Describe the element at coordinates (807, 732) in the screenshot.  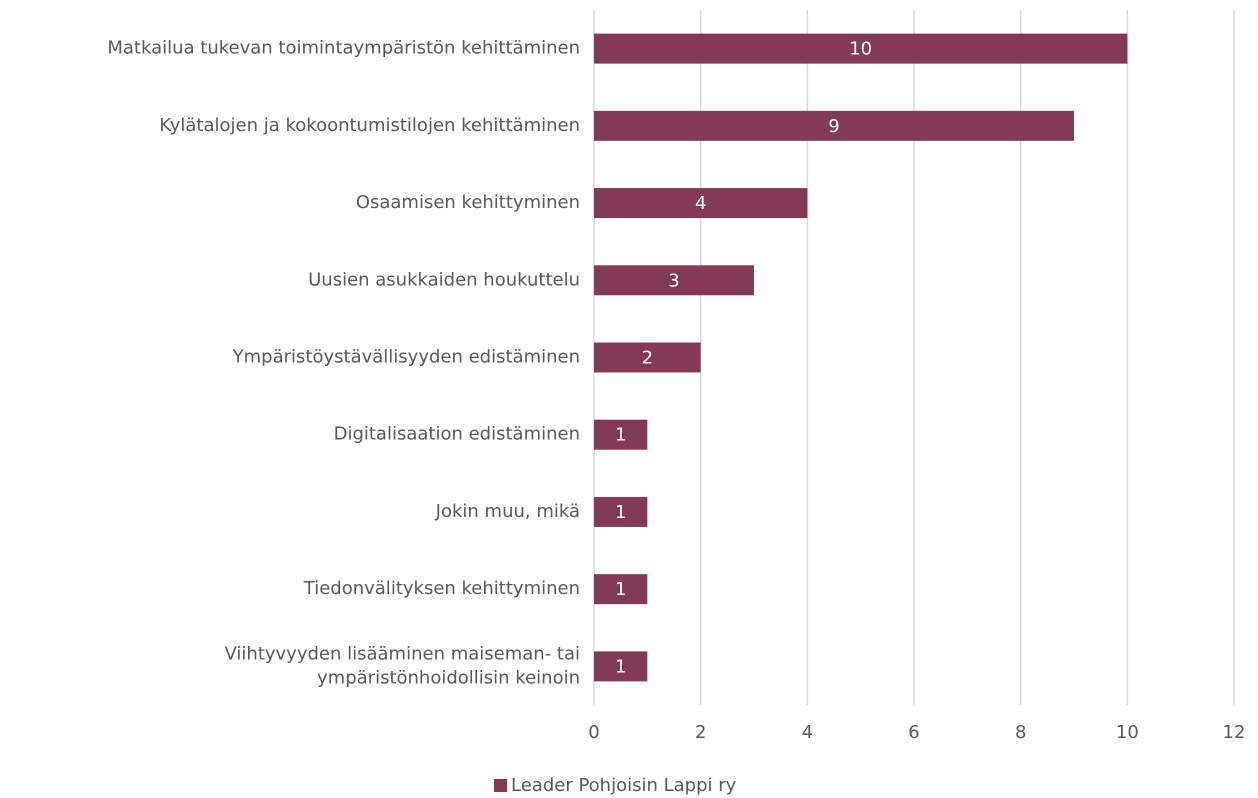
I see `x-tick-label: 4` at that location.